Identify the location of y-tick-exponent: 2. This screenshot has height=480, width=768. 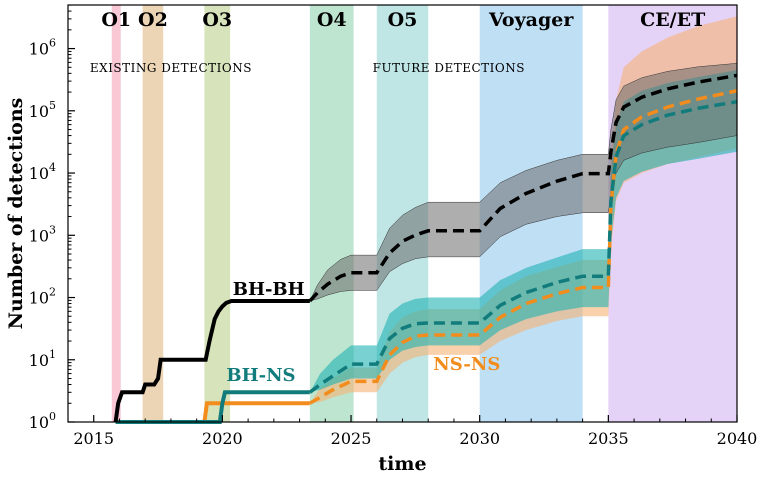
(52, 292).